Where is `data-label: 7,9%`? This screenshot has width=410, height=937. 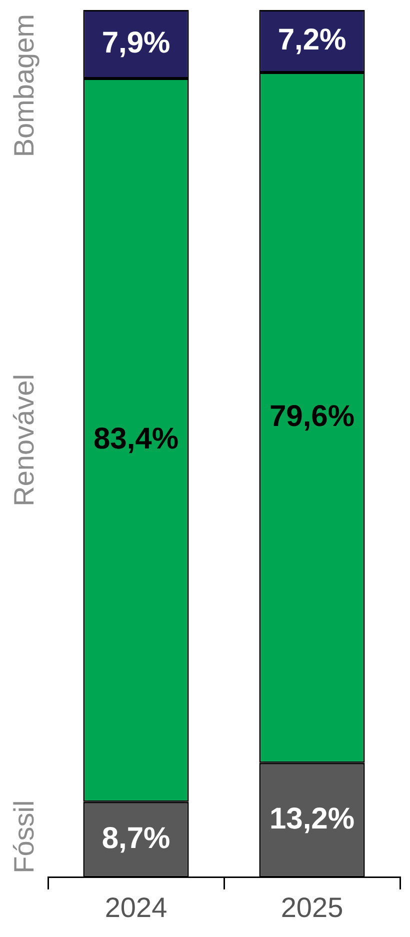
data-label: 7,9% is located at coordinates (136, 43).